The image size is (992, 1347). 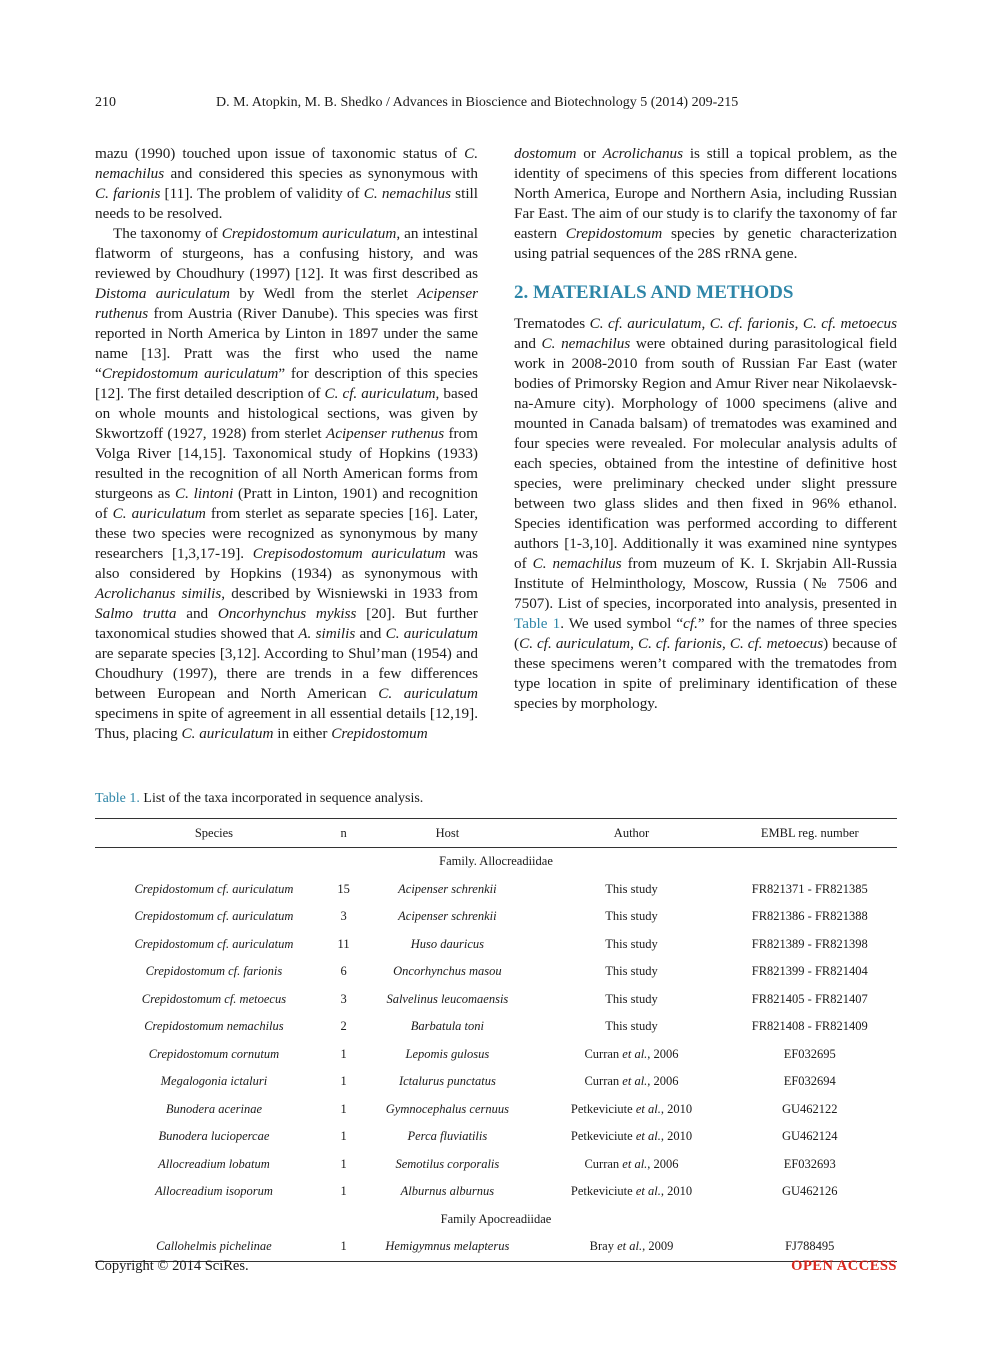 I want to click on embl-cell: GU462122, so click(x=809, y=1108).